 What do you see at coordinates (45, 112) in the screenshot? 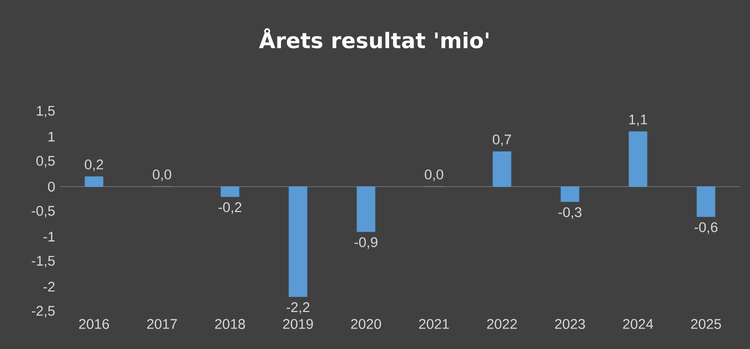
I see `y-tick-label: 1,5` at bounding box center [45, 112].